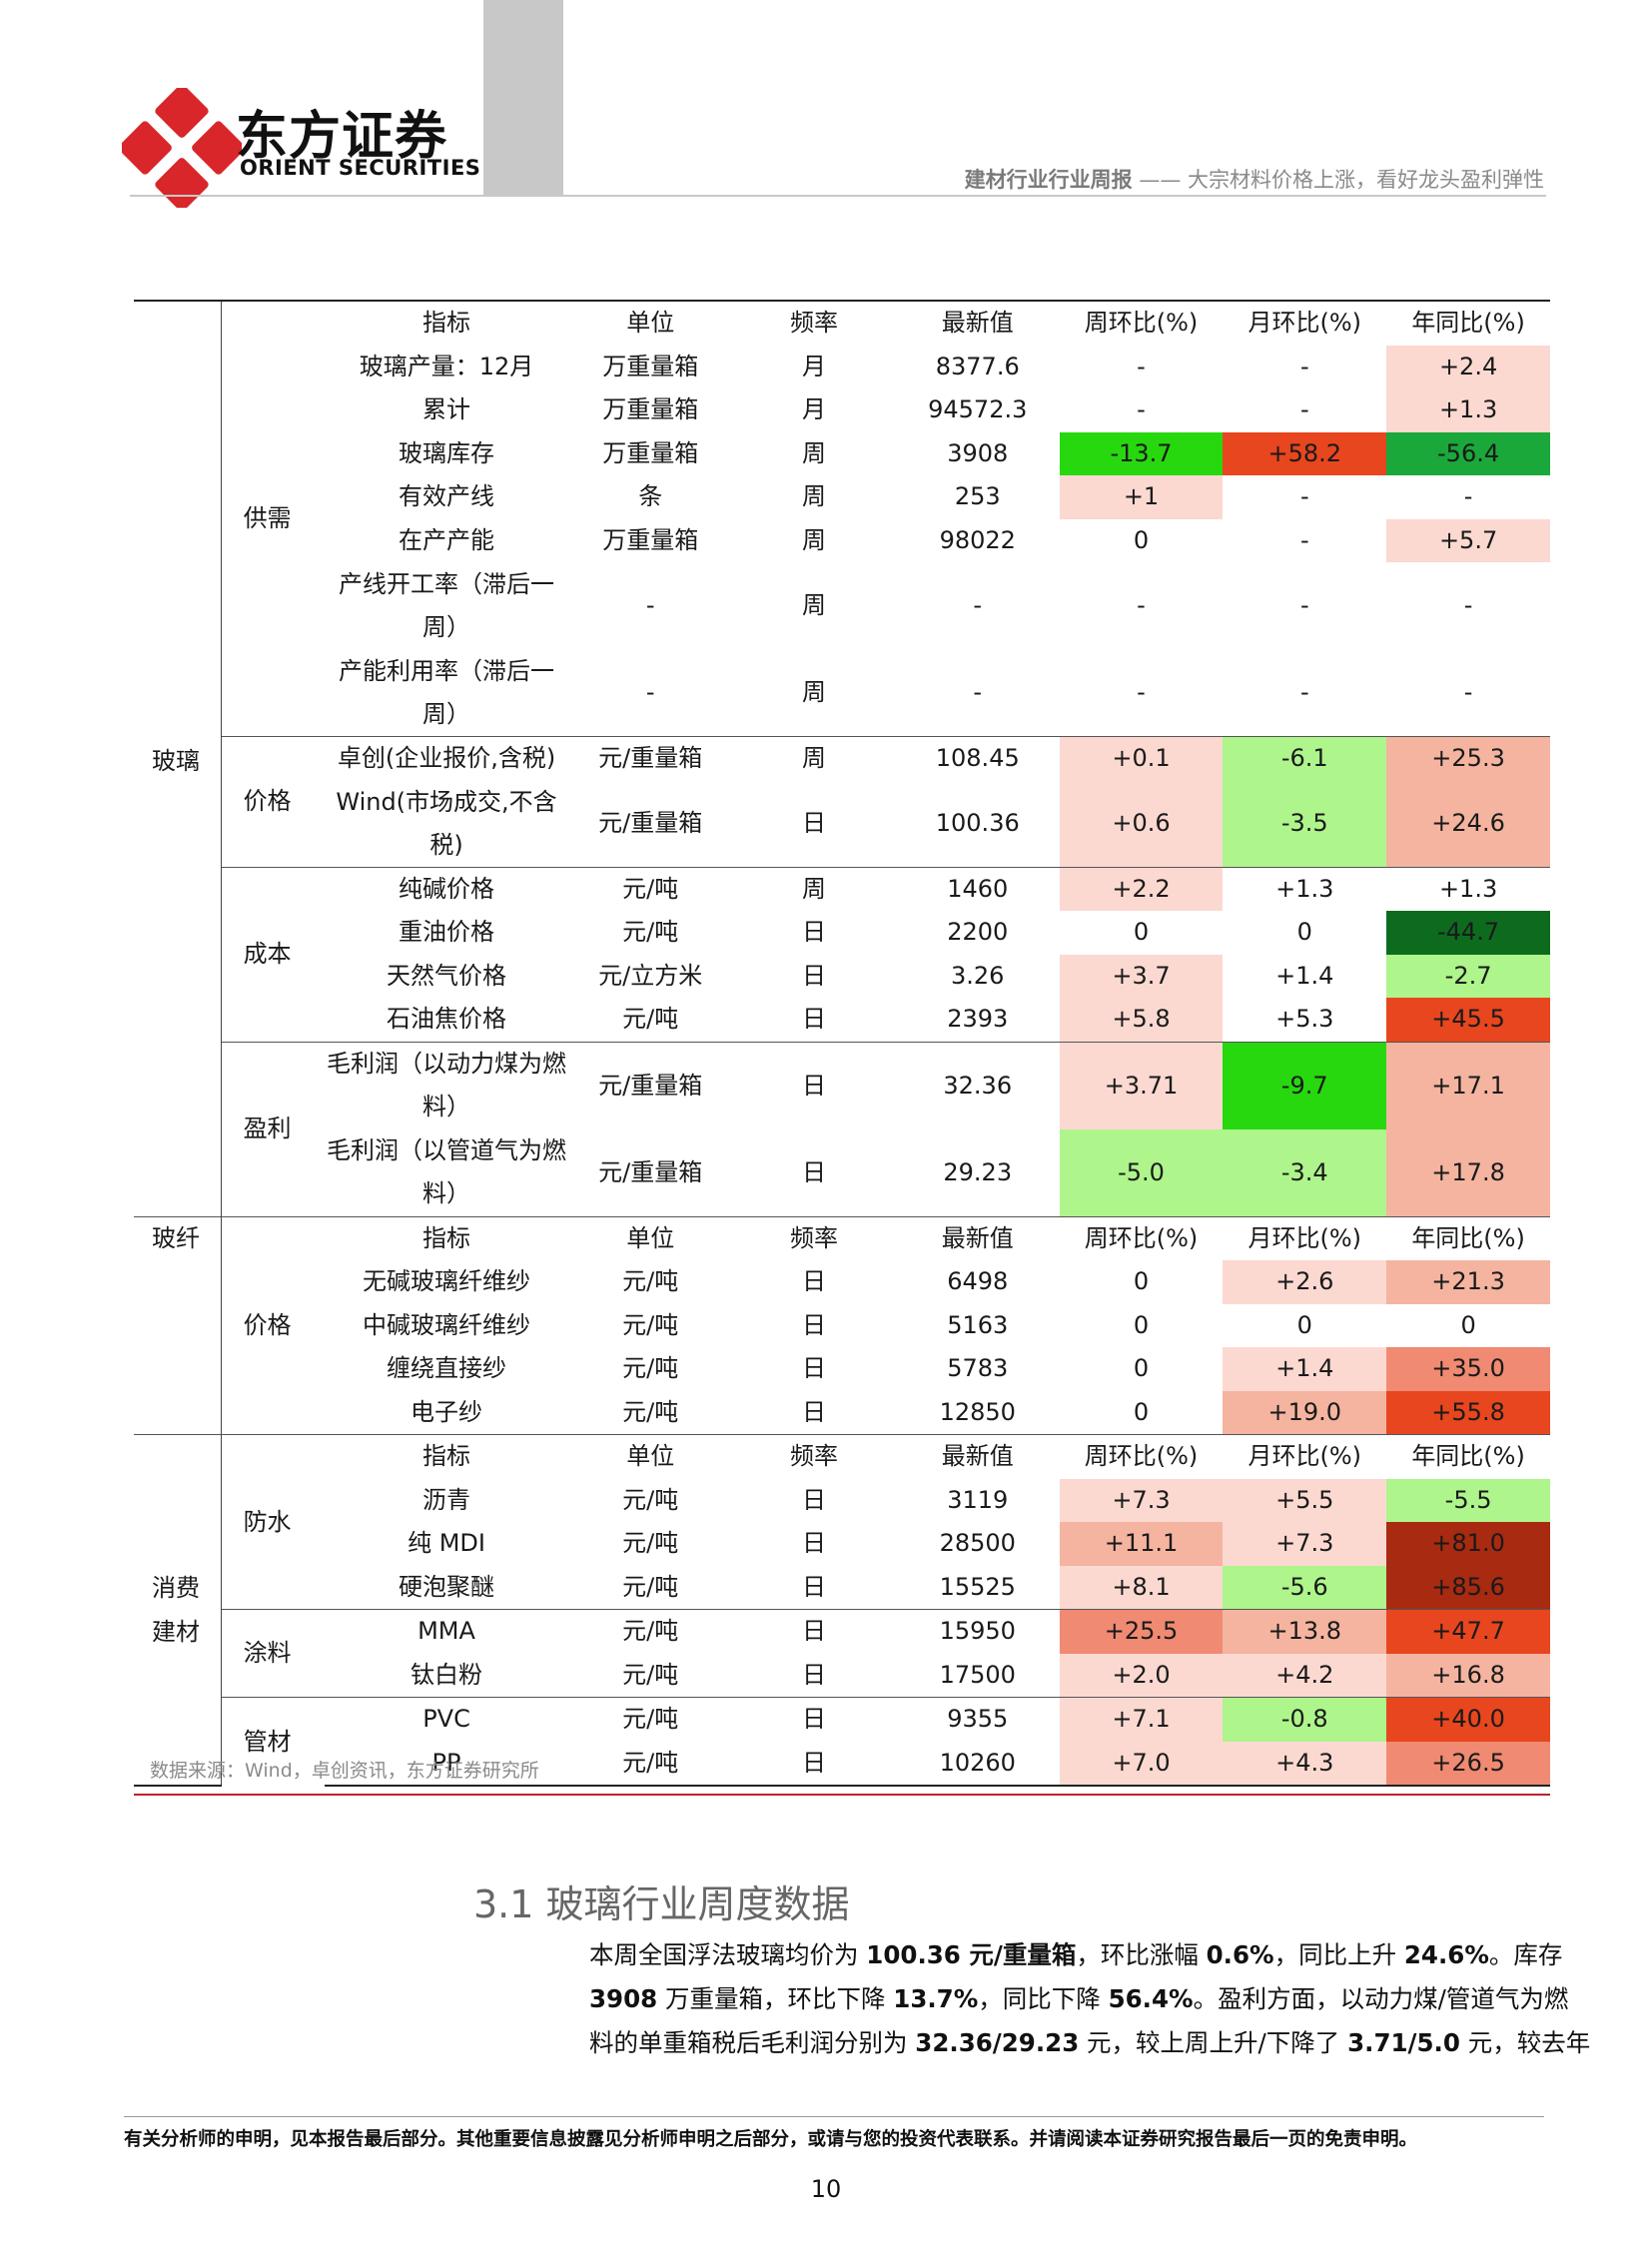 This screenshot has height=2242, width=1652. What do you see at coordinates (1240, 1954) in the screenshot?
I see `body-highlight: 0.6%` at bounding box center [1240, 1954].